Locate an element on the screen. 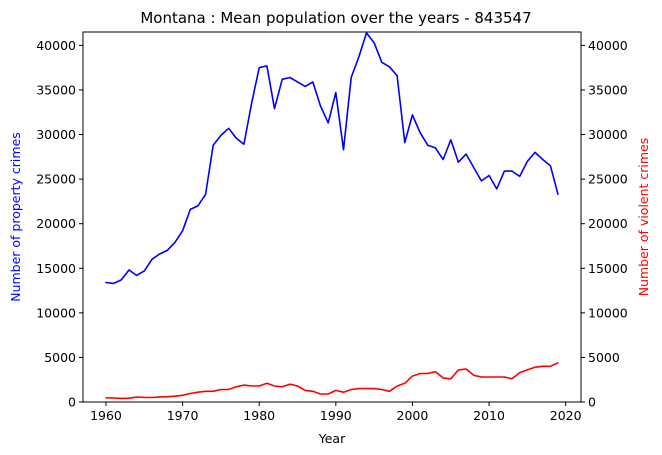 This screenshot has height=455, width=662. x-axis: 1960 1970 1980 1990 2000 2010 2020 is located at coordinates (336, 412).